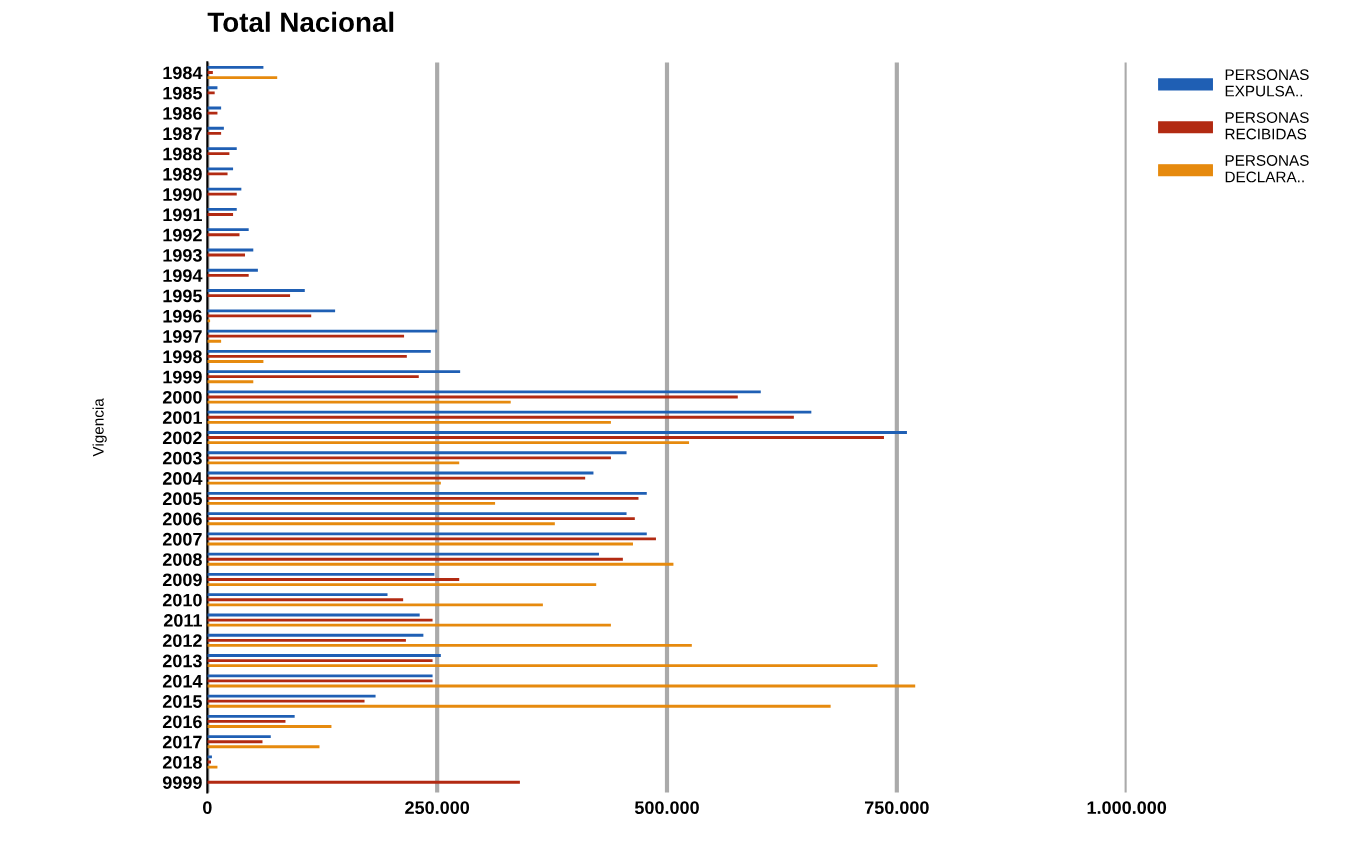 This screenshot has height=843, width=1364. What do you see at coordinates (182, 519) in the screenshot?
I see `y-tick-label: 2006` at bounding box center [182, 519].